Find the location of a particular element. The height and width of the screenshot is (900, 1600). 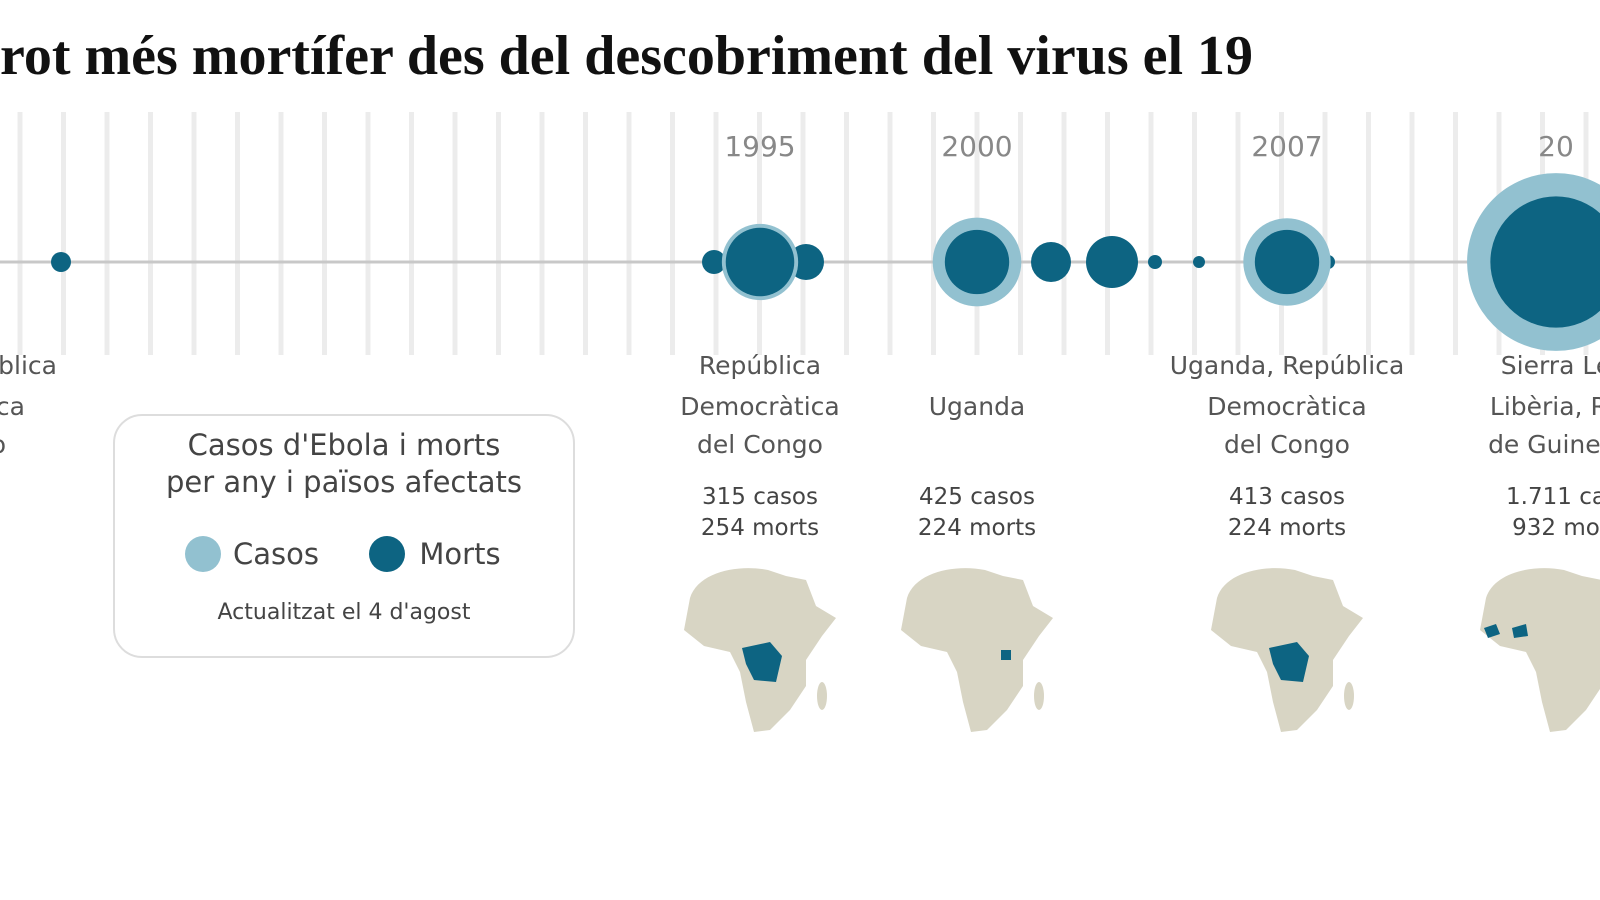

place: de Guinea, is located at coordinates (1544, 444).